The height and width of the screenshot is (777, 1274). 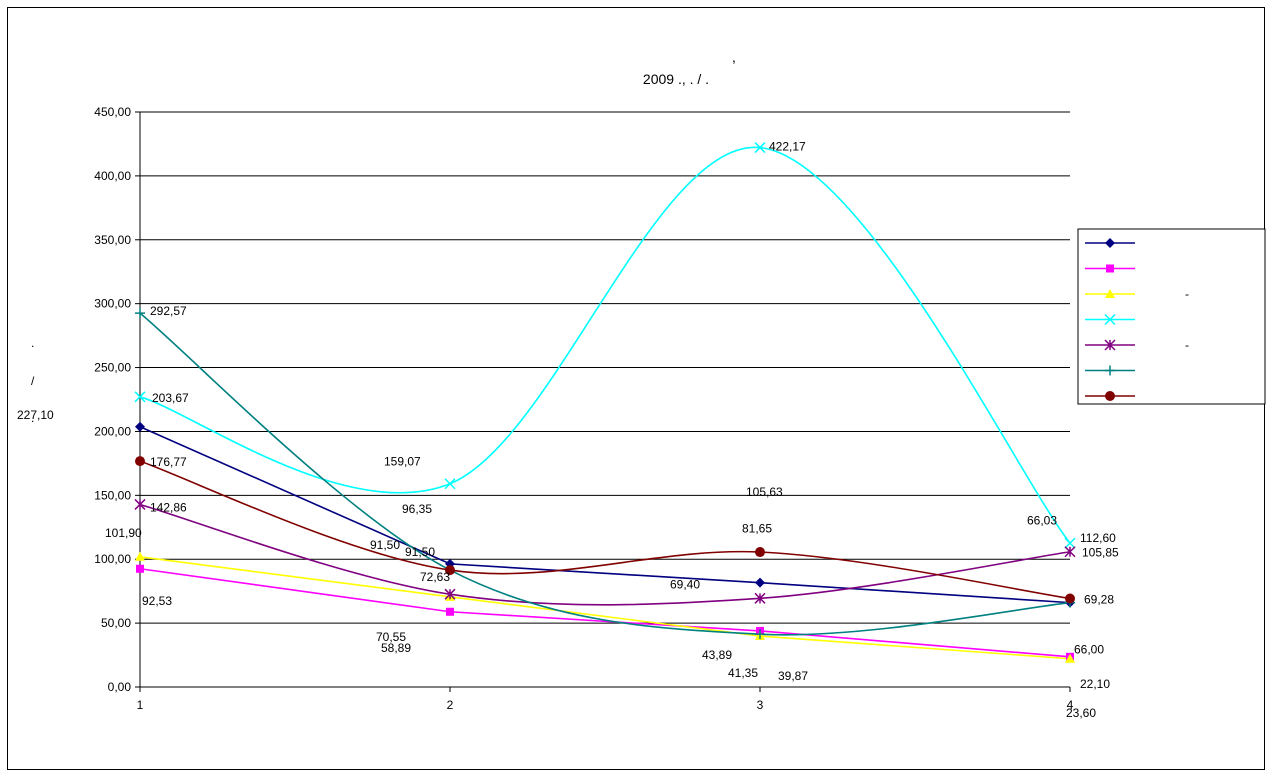 What do you see at coordinates (685, 584) in the screenshot?
I see `data-label: 69,40` at bounding box center [685, 584].